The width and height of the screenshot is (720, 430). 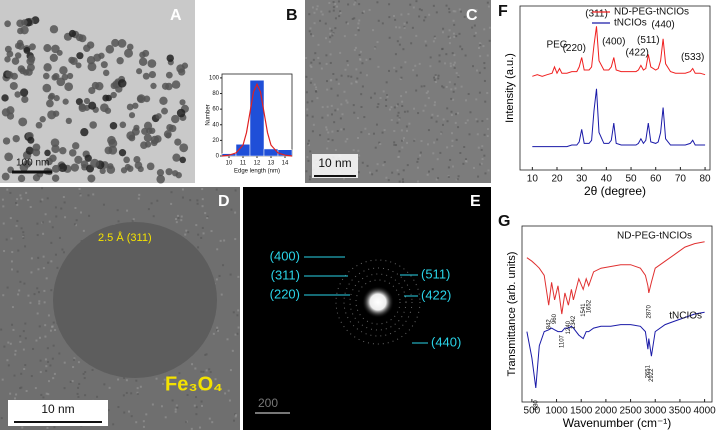 What do you see at coordinates (615, 278) in the screenshot?
I see `series-line` at bounding box center [615, 278].